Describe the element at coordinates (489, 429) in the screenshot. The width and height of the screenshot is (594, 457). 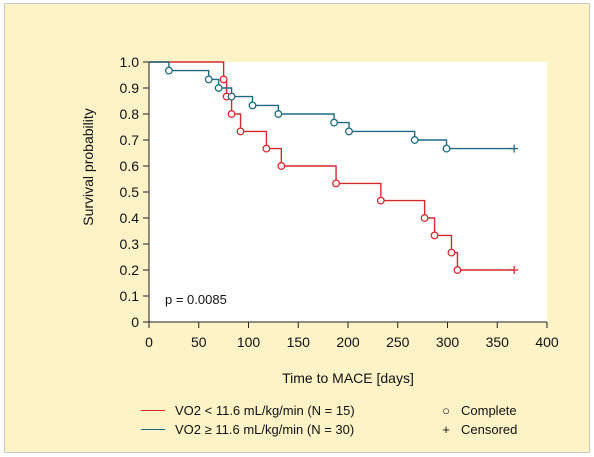
I see `legend-label-censored: Censored` at that location.